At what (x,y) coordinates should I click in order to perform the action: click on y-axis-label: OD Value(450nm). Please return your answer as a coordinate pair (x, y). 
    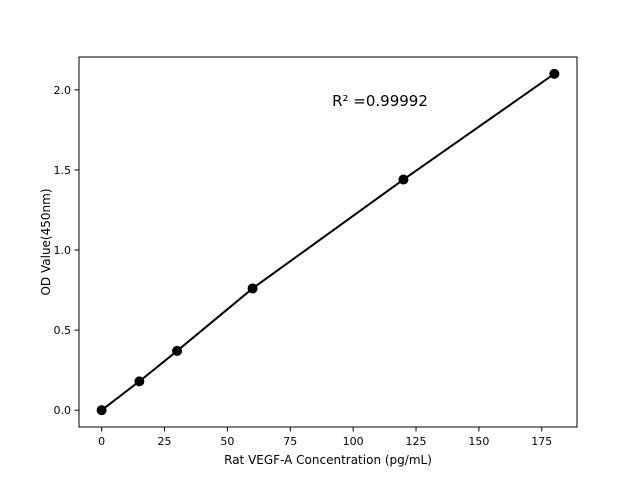
    Looking at the image, I should click on (46, 242).